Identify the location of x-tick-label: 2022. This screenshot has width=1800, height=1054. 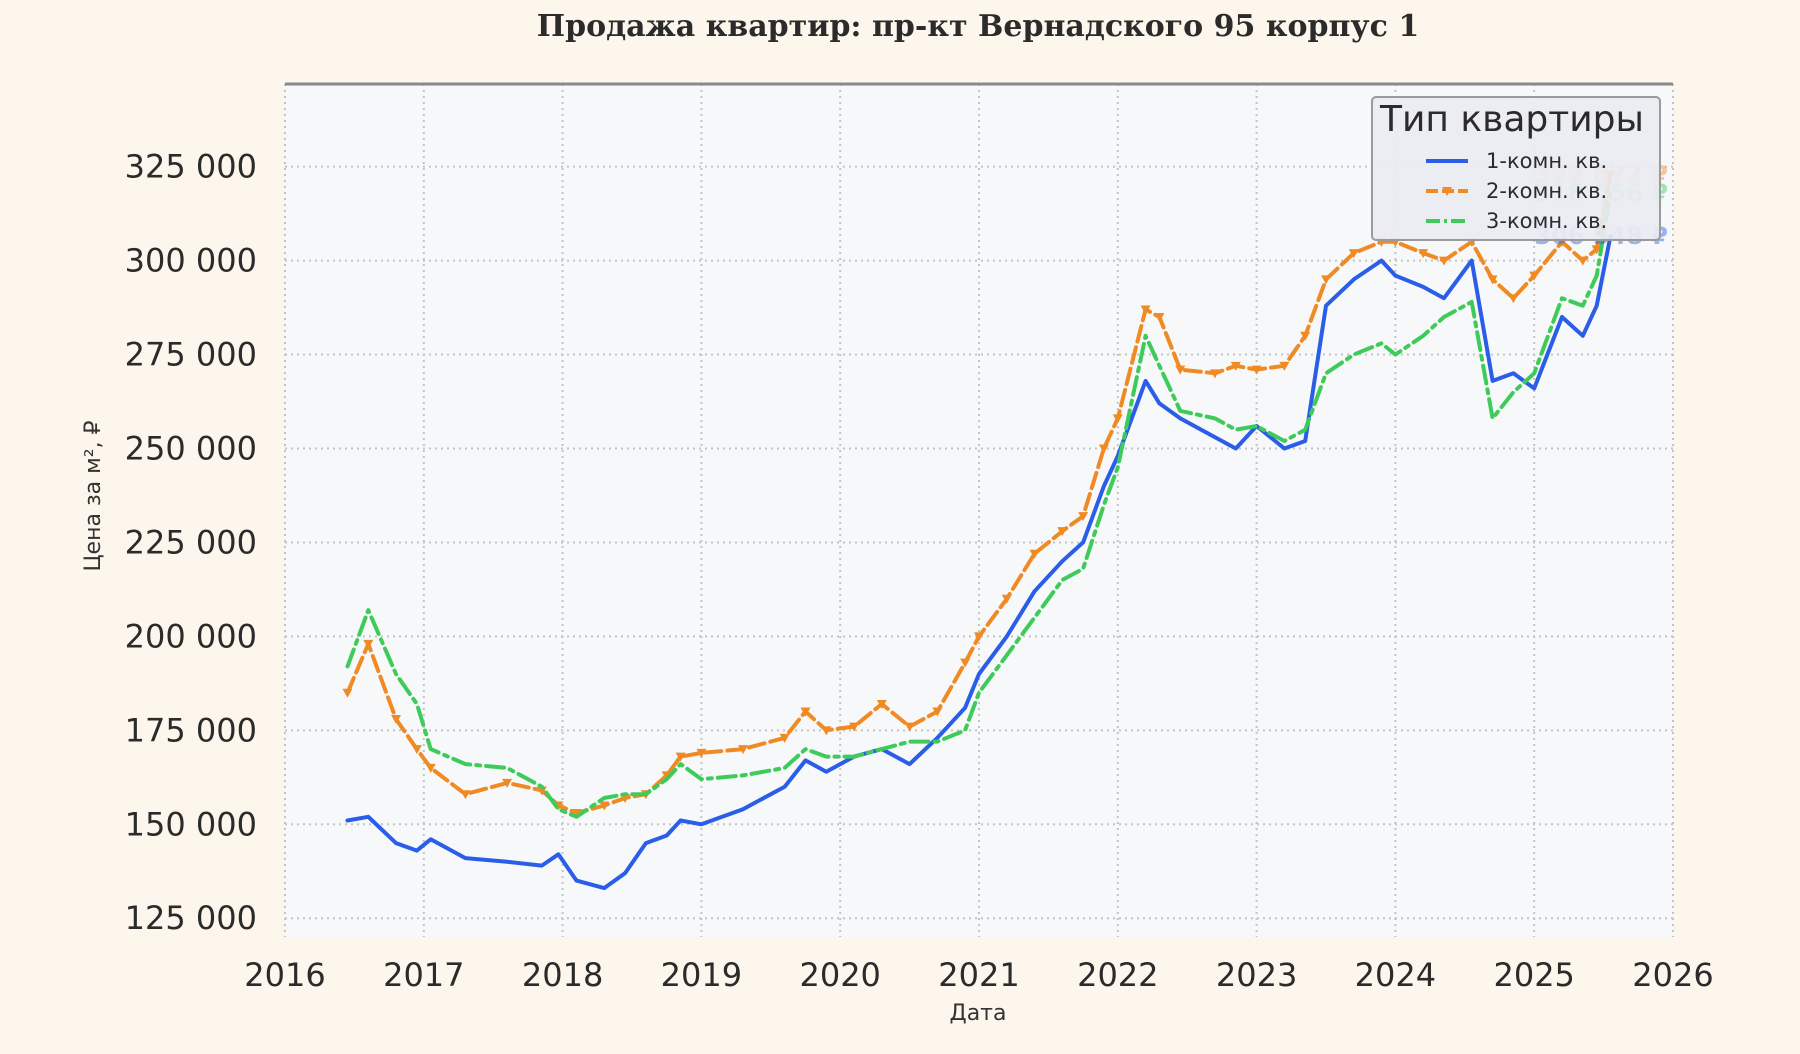
(1117, 975).